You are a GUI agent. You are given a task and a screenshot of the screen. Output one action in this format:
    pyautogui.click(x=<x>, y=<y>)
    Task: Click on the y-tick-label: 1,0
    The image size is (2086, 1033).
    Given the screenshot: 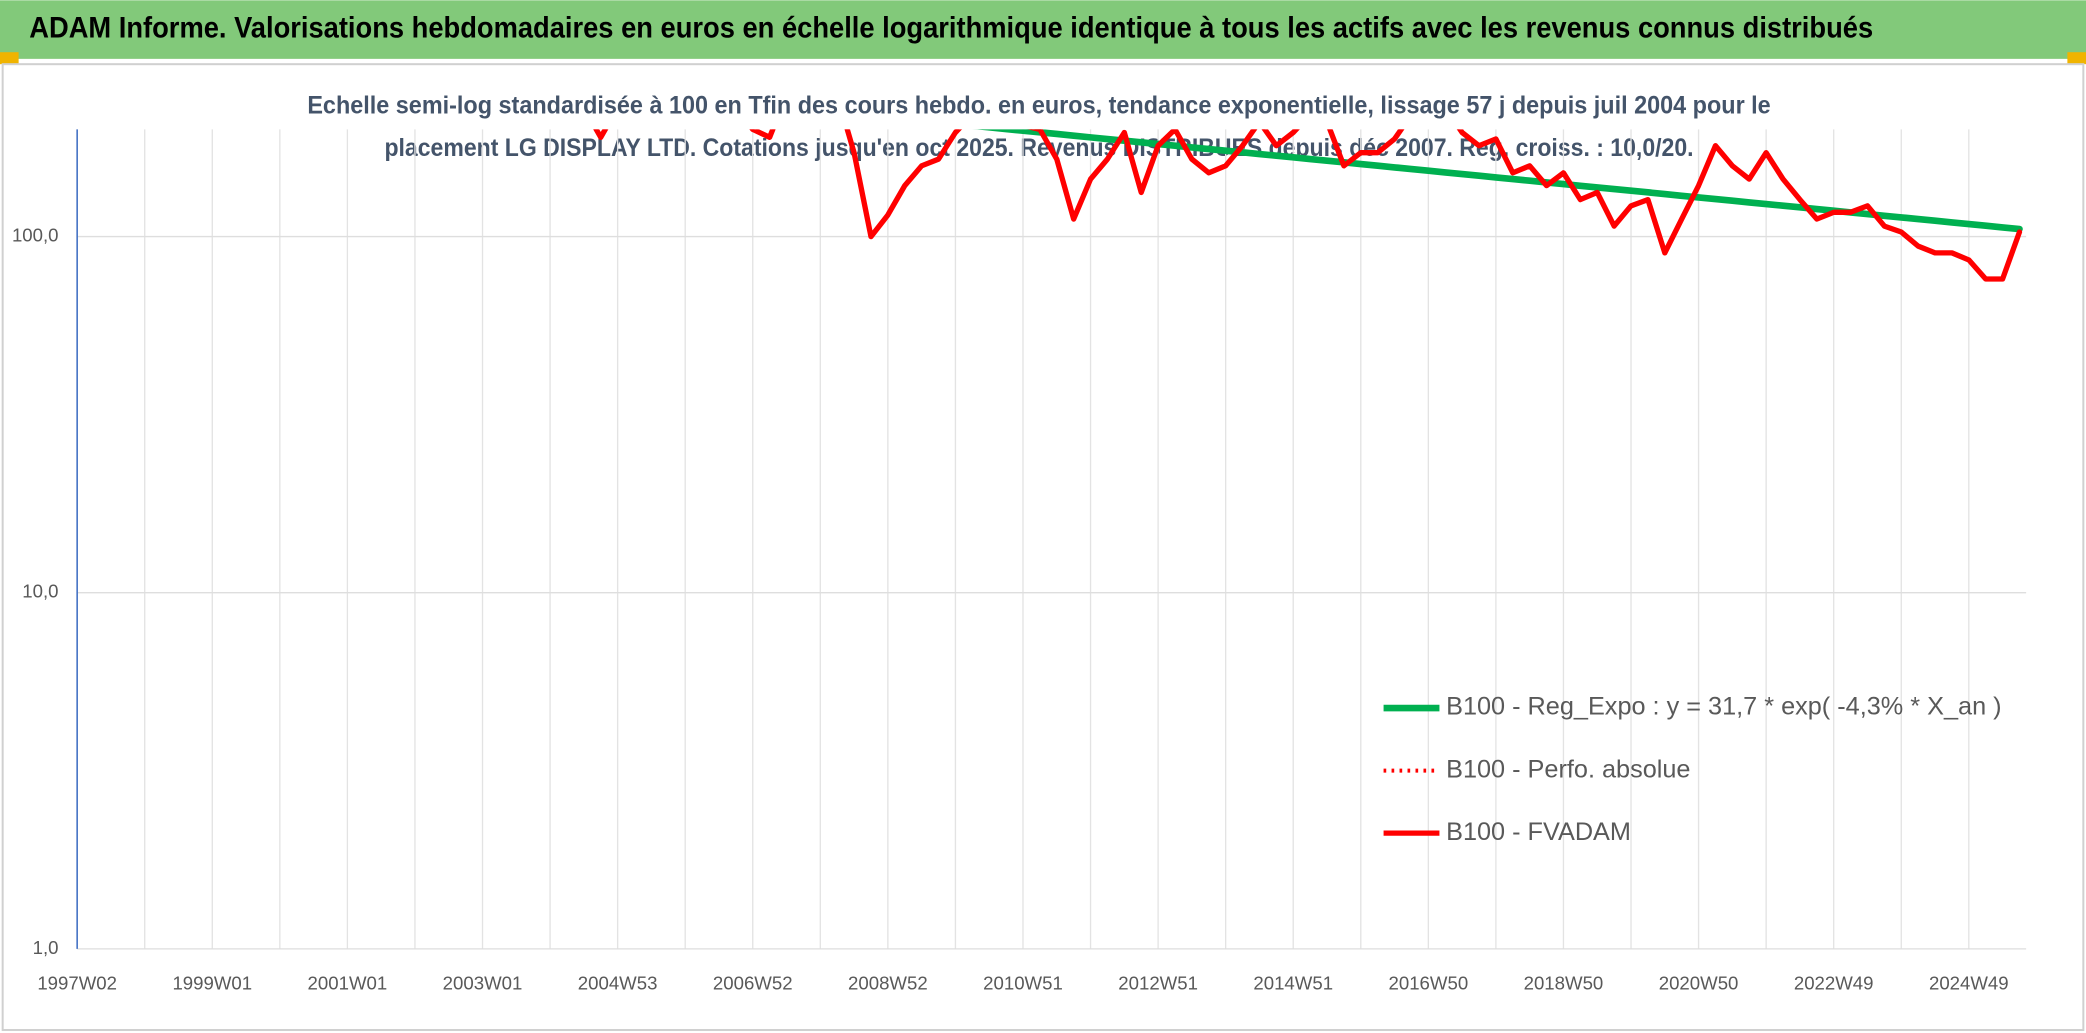 What is the action you would take?
    pyautogui.click(x=46, y=947)
    